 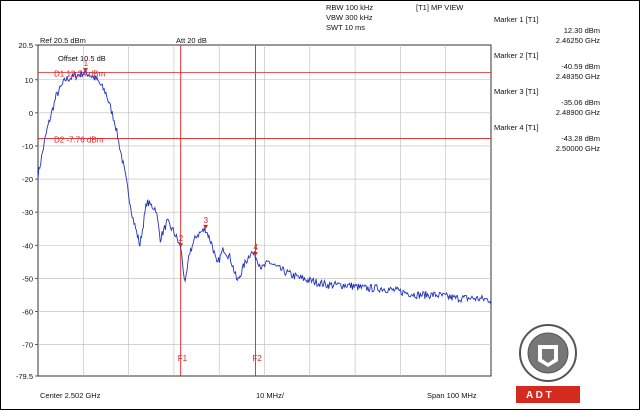 What do you see at coordinates (79, 73) in the screenshot?
I see `display-line-label-1: D1 12.24 dBm` at bounding box center [79, 73].